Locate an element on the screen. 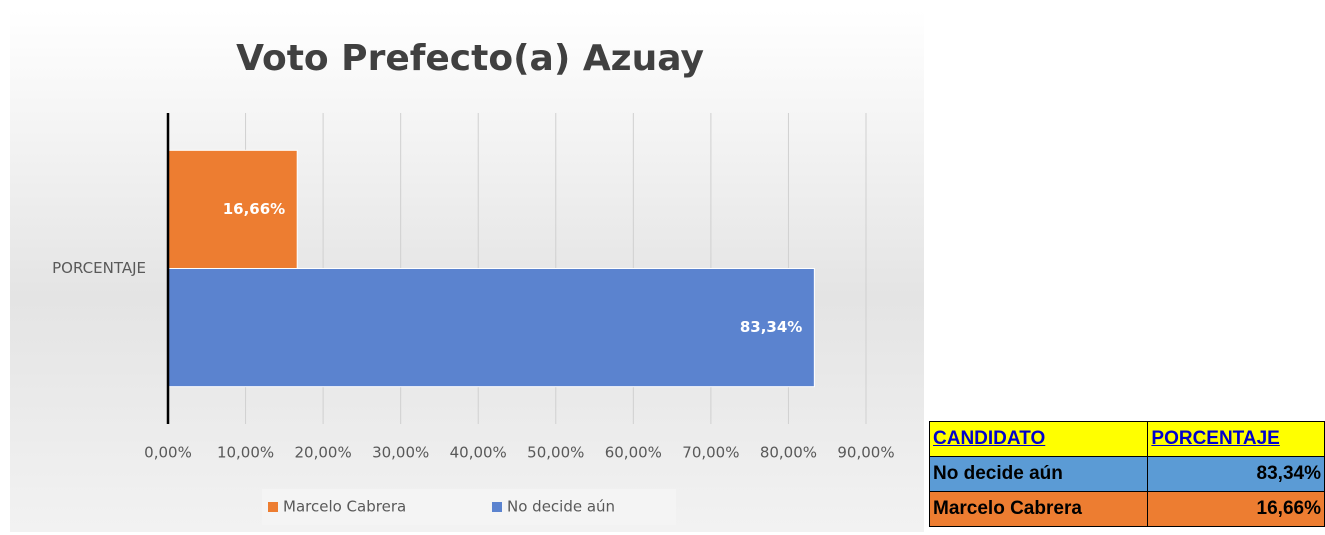 The width and height of the screenshot is (1325, 535). x-tick-label: 10,00% is located at coordinates (245, 453).